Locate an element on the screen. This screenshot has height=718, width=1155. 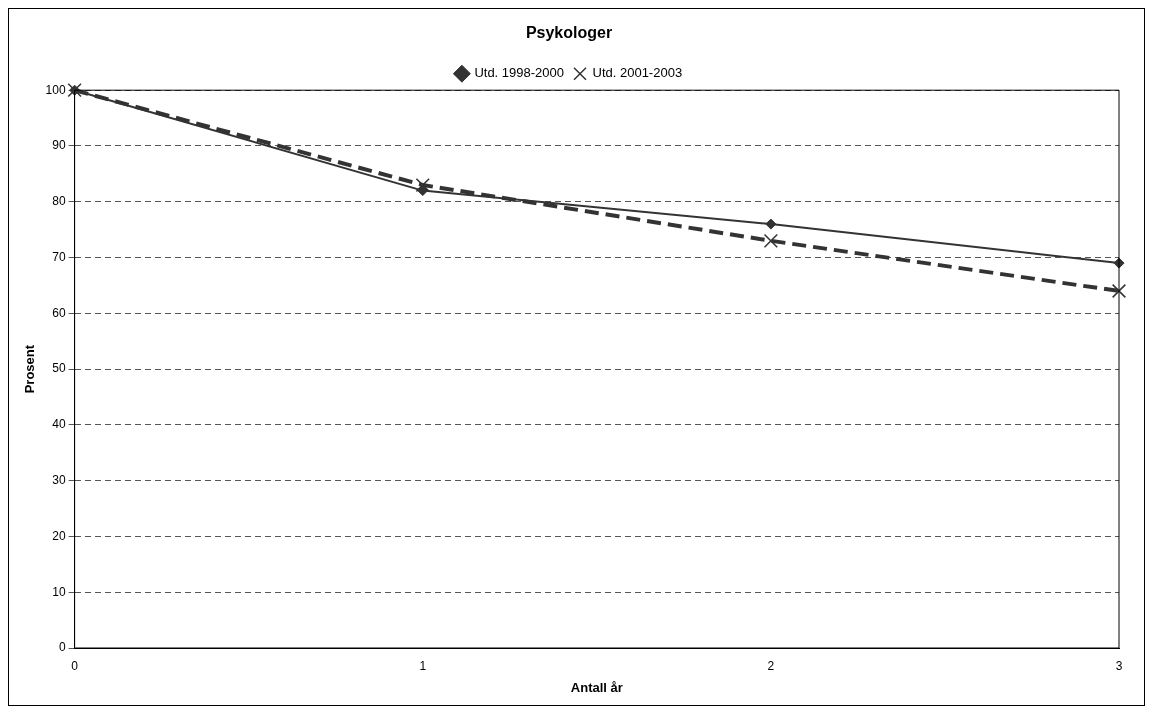
y-tick-label: 30 is located at coordinates (59, 479).